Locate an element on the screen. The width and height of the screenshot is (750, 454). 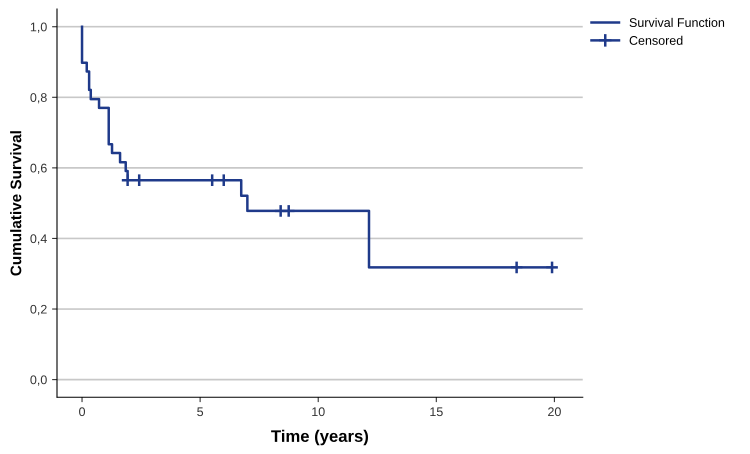
y-tick-label: 0,6 is located at coordinates (38, 169).